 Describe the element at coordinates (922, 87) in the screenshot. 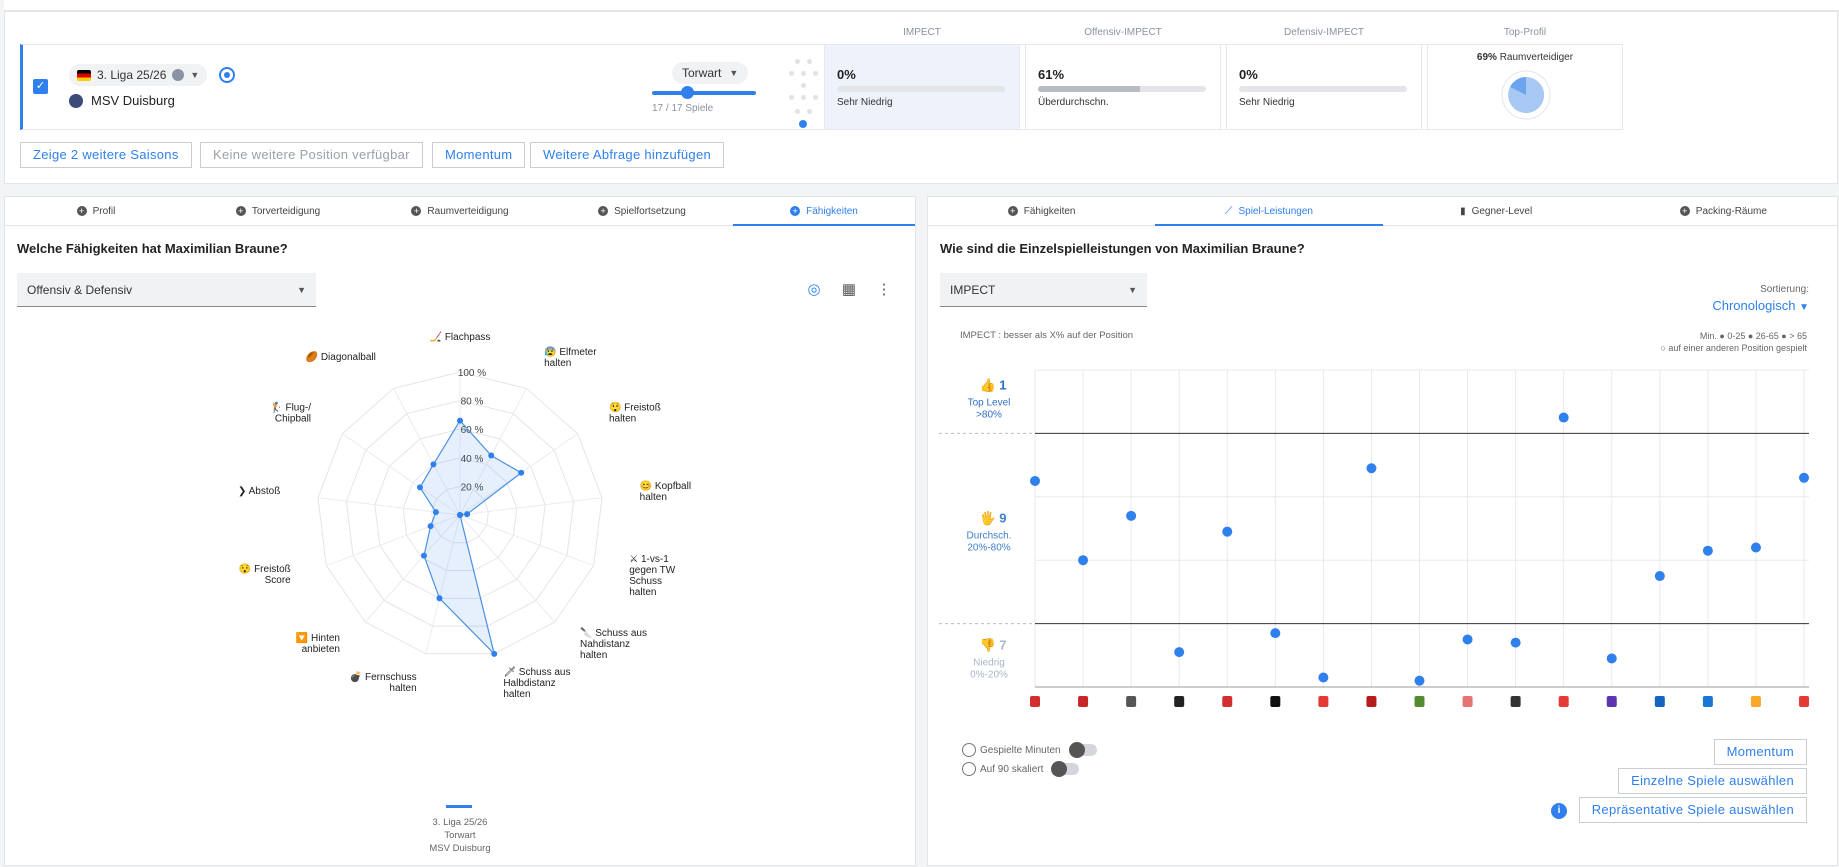

I see `metric-card-impect: 0% Sehr Niedrig` at that location.